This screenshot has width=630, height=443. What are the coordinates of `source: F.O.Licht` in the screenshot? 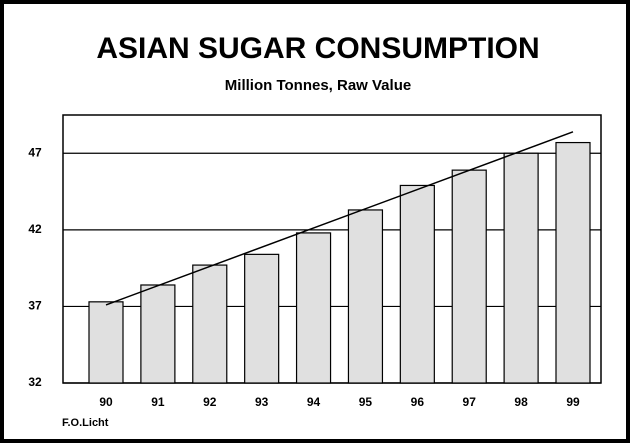 It's located at (85, 423).